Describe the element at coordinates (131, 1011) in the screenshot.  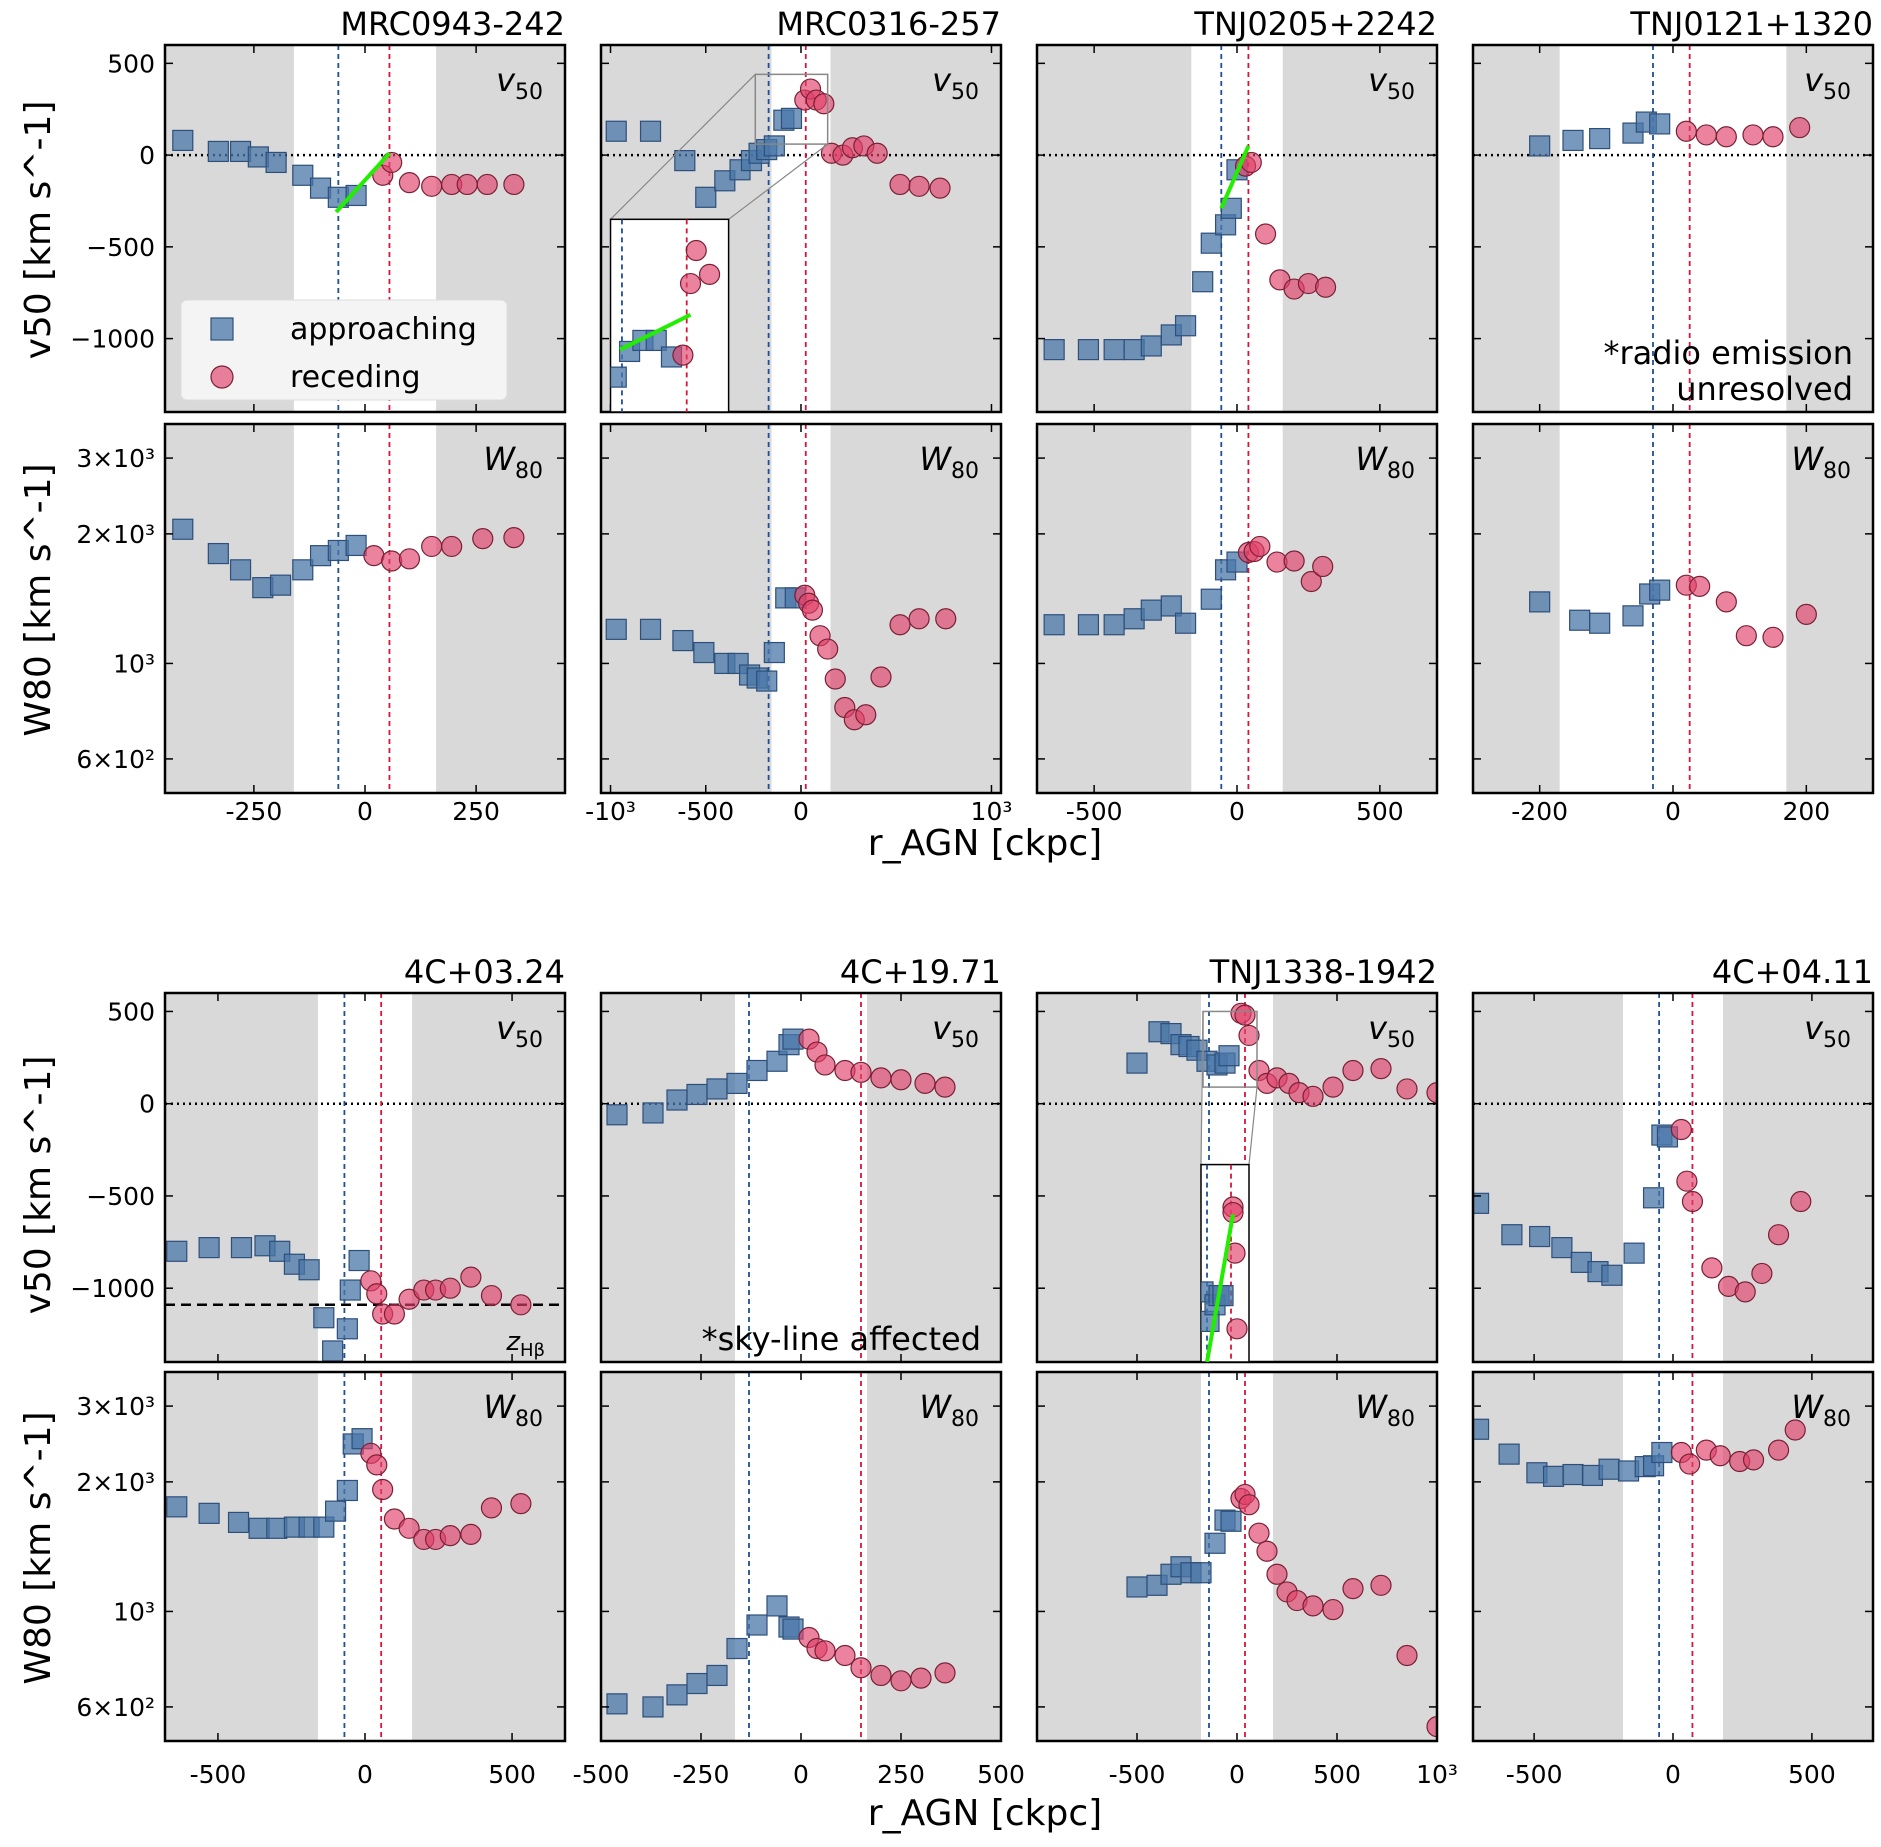
I see `y-tick-label: 500` at that location.